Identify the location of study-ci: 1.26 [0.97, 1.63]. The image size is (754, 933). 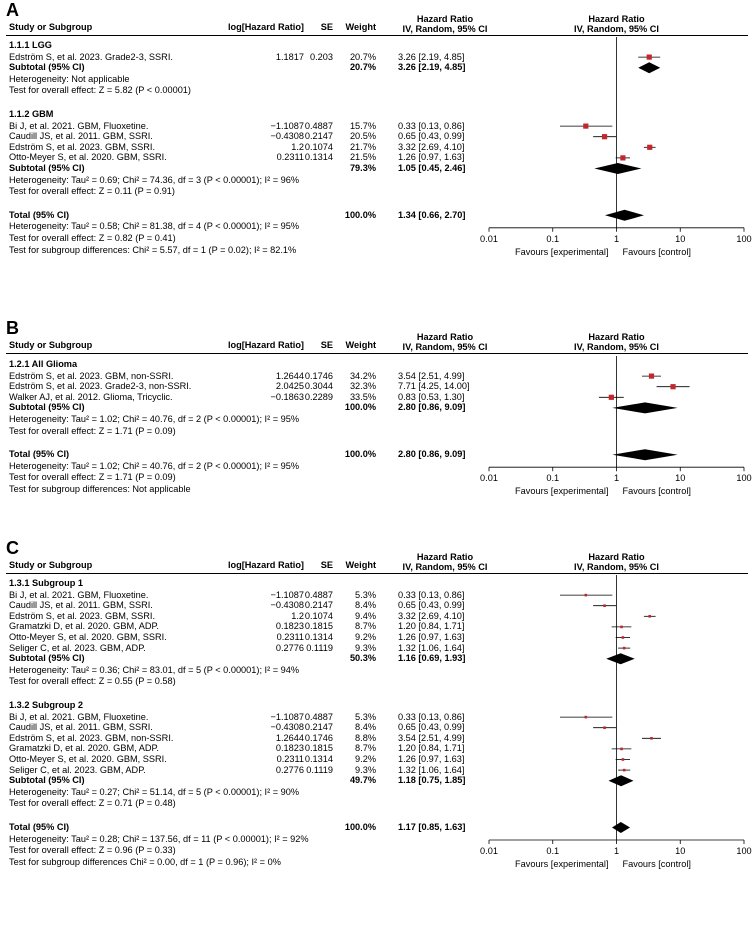
(431, 157).